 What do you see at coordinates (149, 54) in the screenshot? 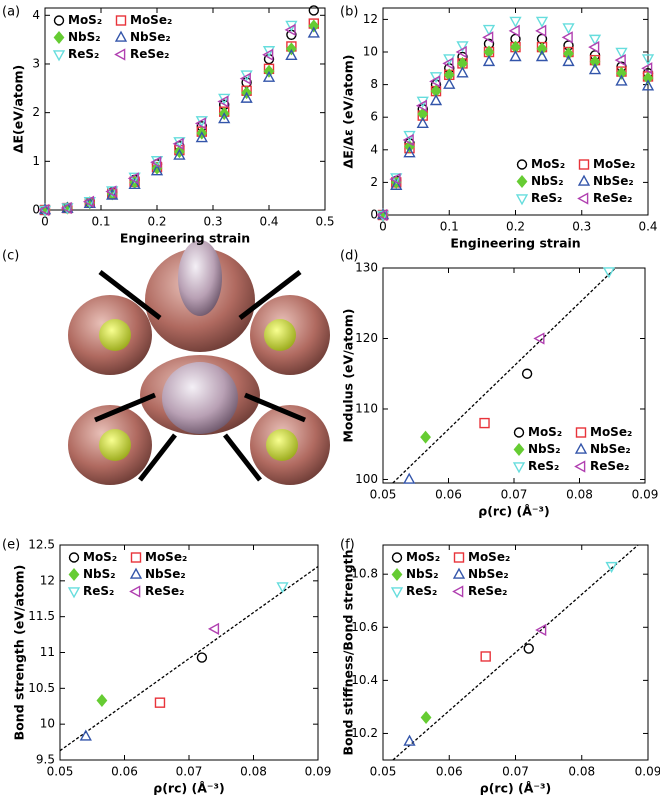
I see `legend-label: ReSe₂` at bounding box center [149, 54].